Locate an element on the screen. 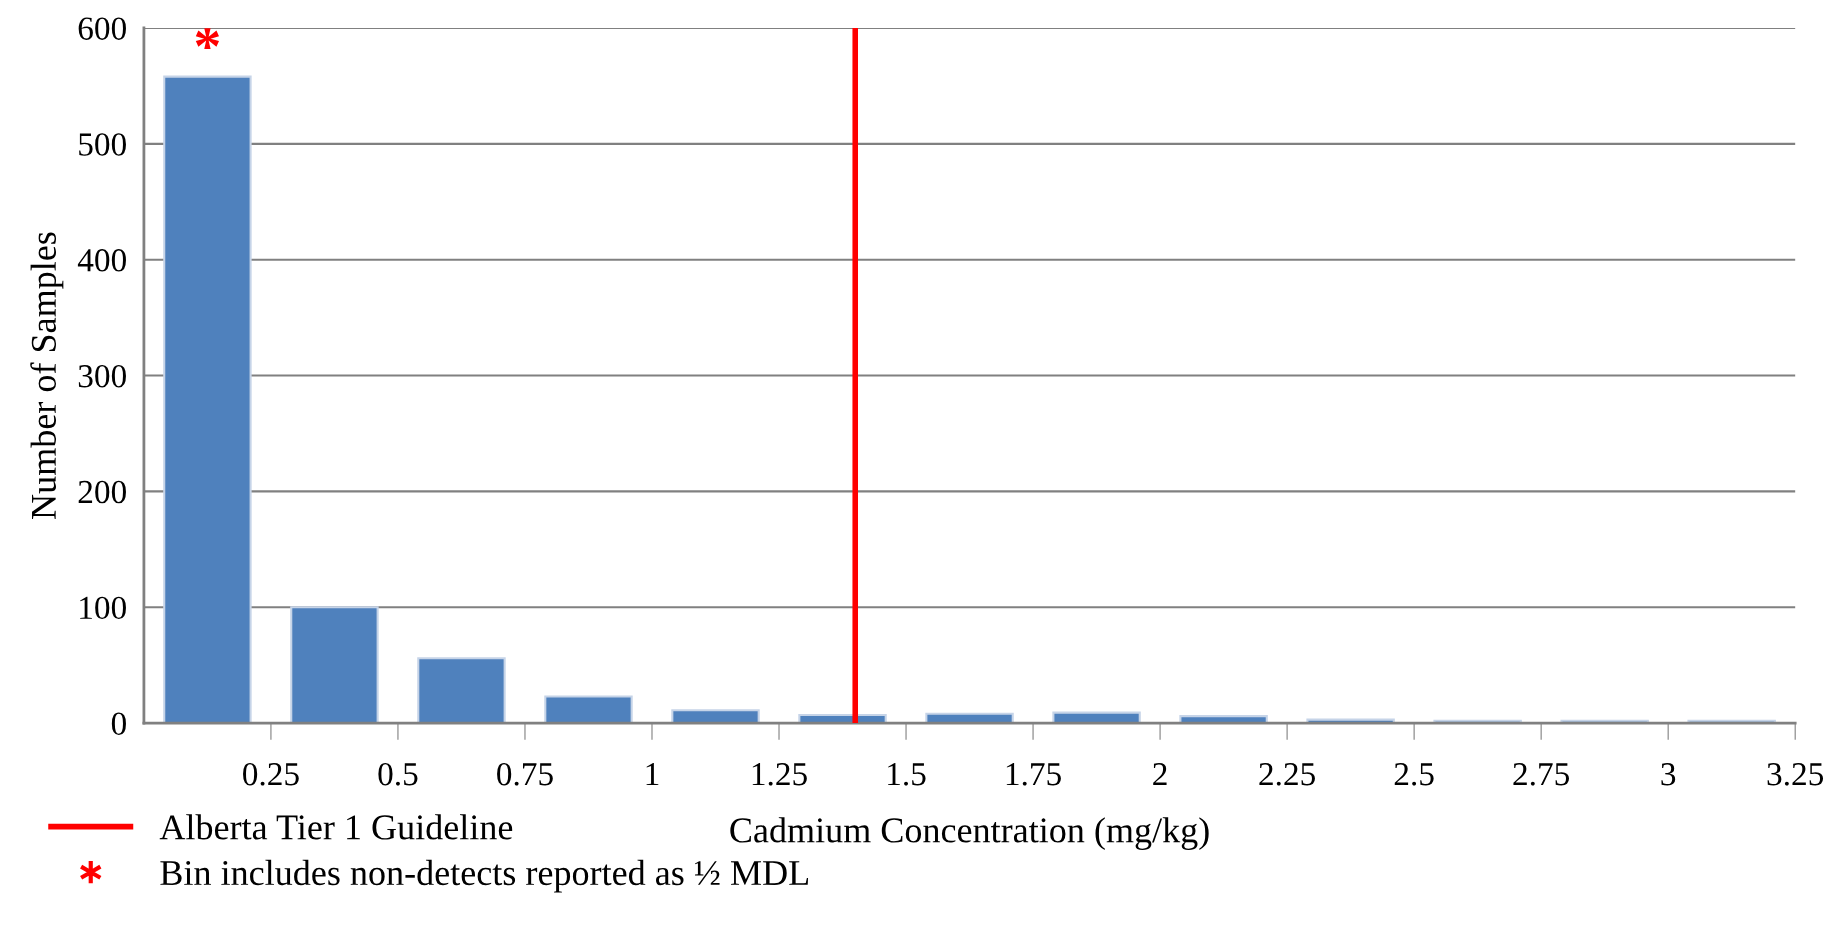 The image size is (1845, 933). x-tick-label: 1.25 is located at coordinates (779, 774).